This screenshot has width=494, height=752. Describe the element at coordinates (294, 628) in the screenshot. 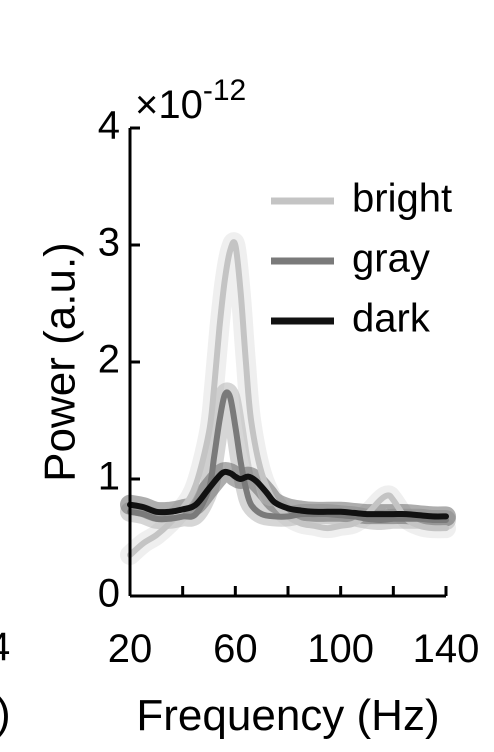

I see `x-ticks: 20 60 100 140` at that location.